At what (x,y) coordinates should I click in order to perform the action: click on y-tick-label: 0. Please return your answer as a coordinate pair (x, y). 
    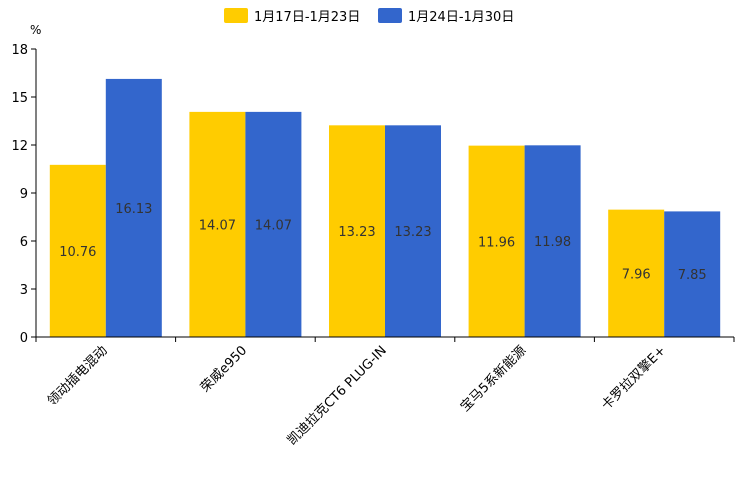
    Looking at the image, I should click on (24, 338).